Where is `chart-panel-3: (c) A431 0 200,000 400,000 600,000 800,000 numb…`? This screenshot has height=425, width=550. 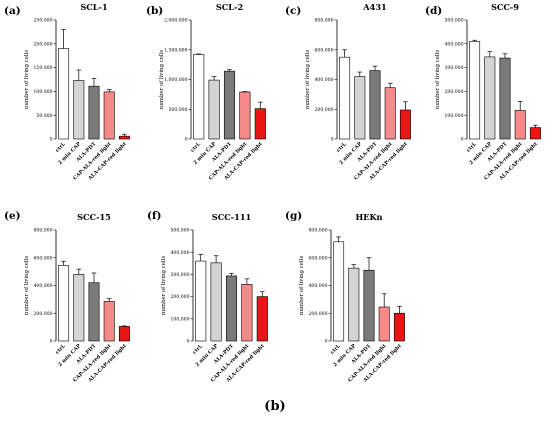 chart-panel-3: (c) A431 0 200,000 400,000 600,000 800,000 numb… is located at coordinates (348, 92).